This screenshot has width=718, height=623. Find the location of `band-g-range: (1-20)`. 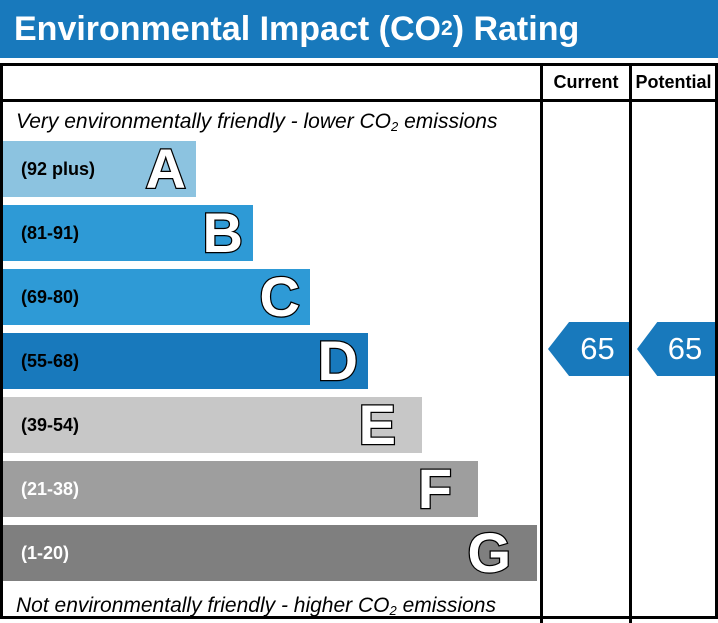

band-g-range: (1-20) is located at coordinates (45, 552).